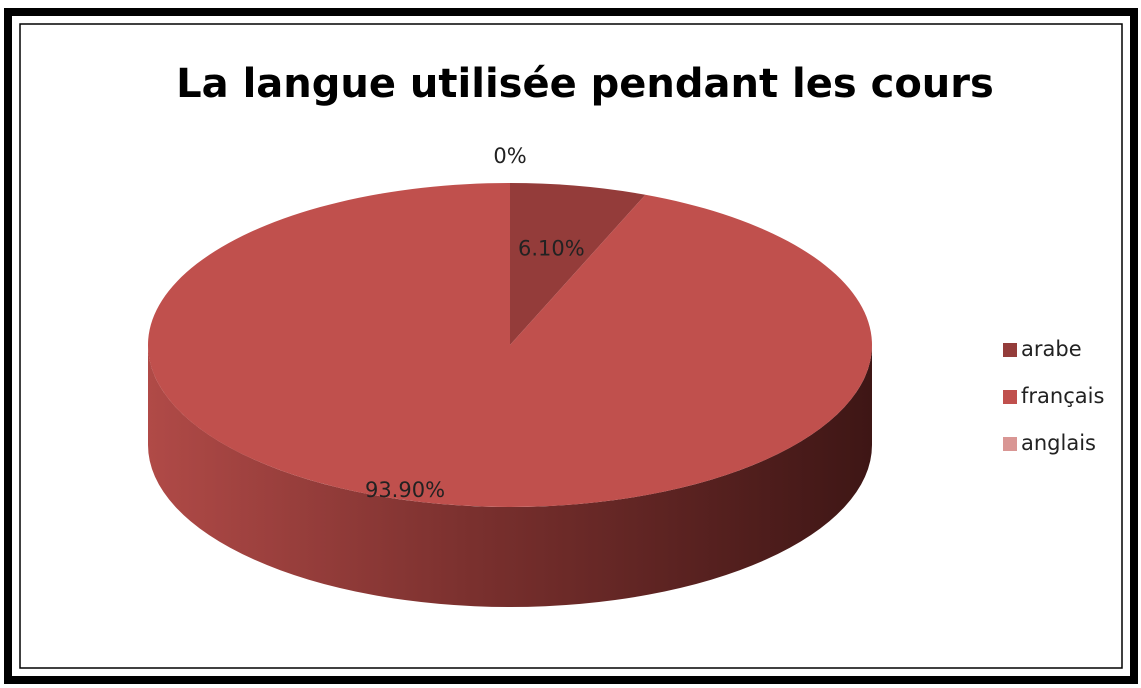 This screenshot has height=688, width=1141. I want to click on data-label: 0%, so click(509, 156).